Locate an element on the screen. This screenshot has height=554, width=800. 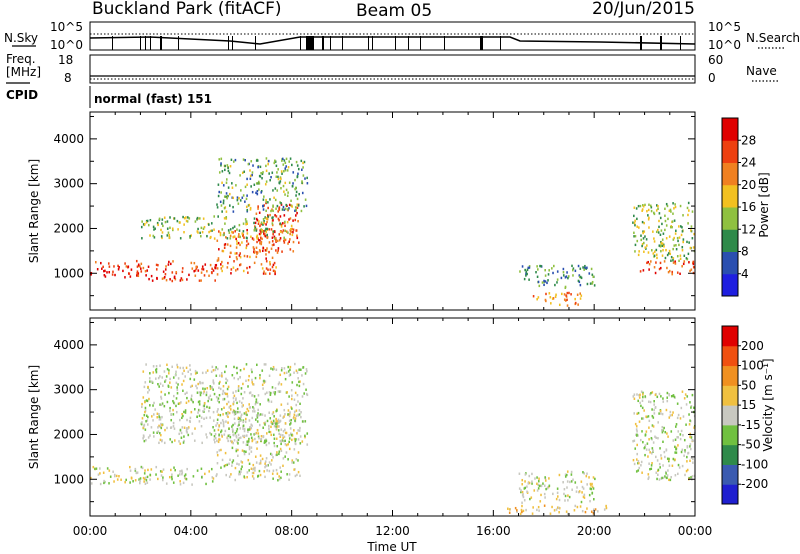
y-tick-label: 4000 is located at coordinates (68, 345).